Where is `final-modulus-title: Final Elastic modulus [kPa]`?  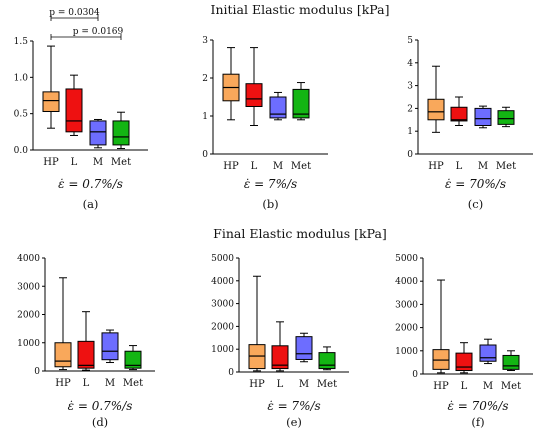 final-modulus-title: Final Elastic modulus [kPa] is located at coordinates (300, 233).